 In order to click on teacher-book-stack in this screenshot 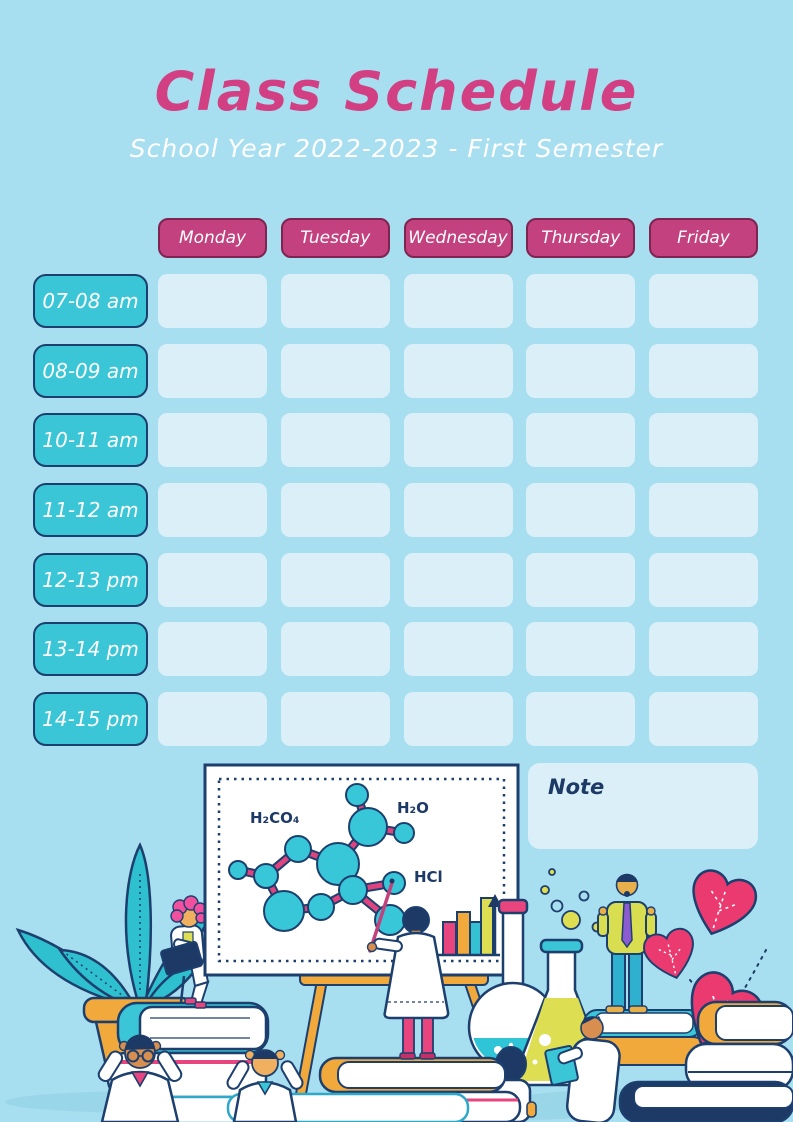, I will do `click(374, 1089)`.